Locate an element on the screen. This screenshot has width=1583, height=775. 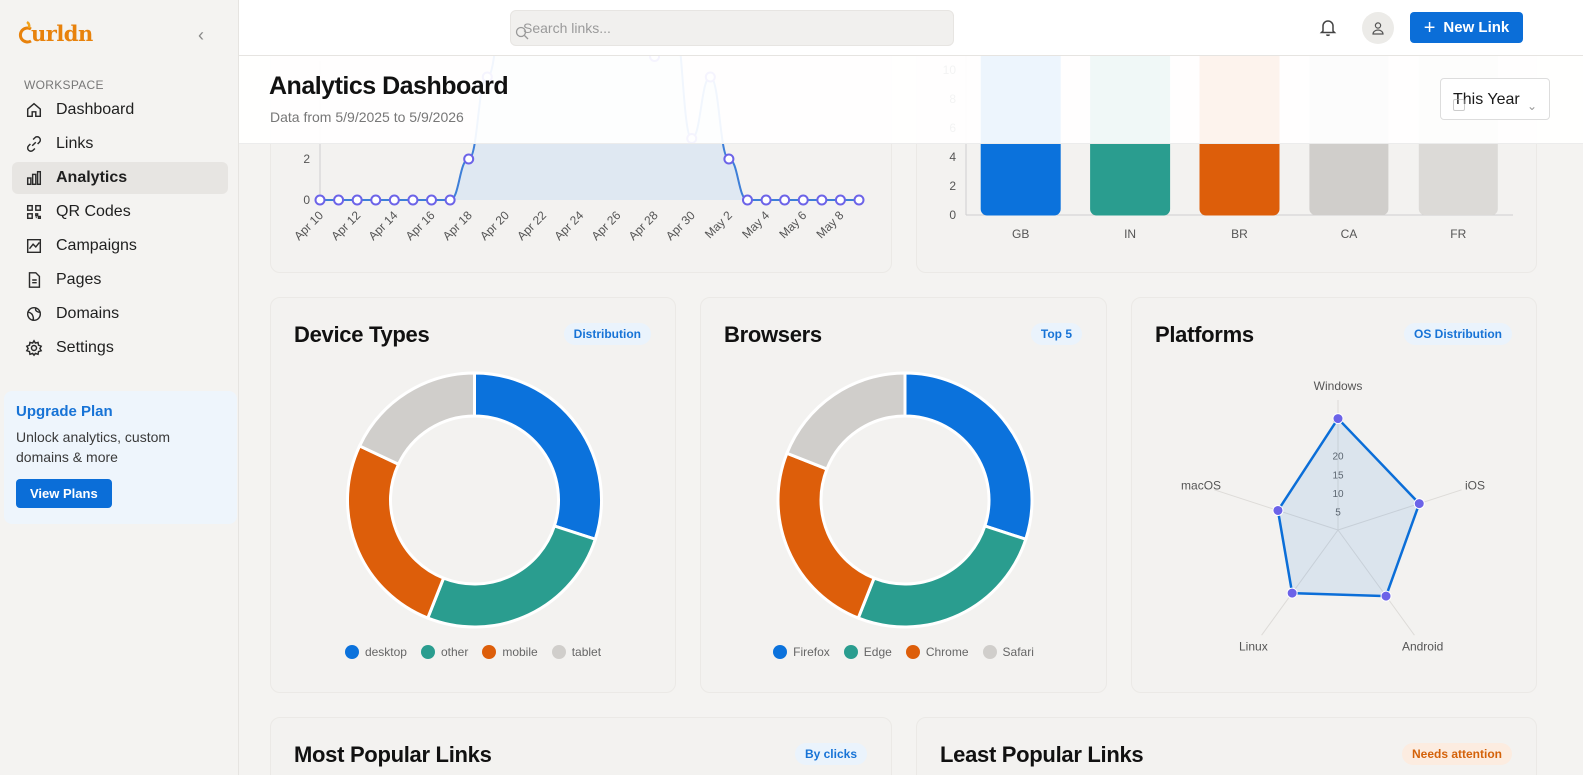
legend-item: other is located at coordinates (444, 652).